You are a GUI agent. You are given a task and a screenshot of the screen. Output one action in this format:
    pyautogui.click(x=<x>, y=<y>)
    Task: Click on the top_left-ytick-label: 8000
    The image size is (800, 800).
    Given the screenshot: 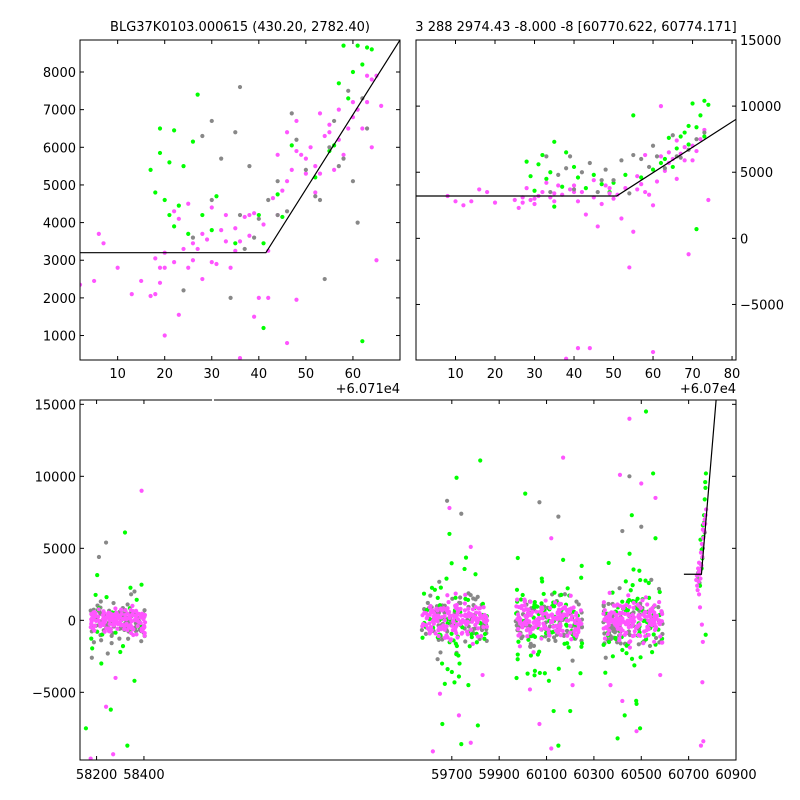 What is the action you would take?
    pyautogui.click(x=59, y=73)
    